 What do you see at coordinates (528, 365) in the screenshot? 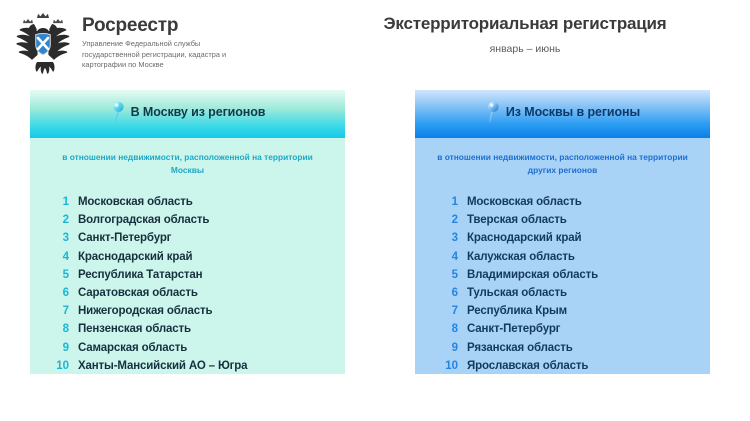
I see `region-name: Ярославская область` at bounding box center [528, 365].